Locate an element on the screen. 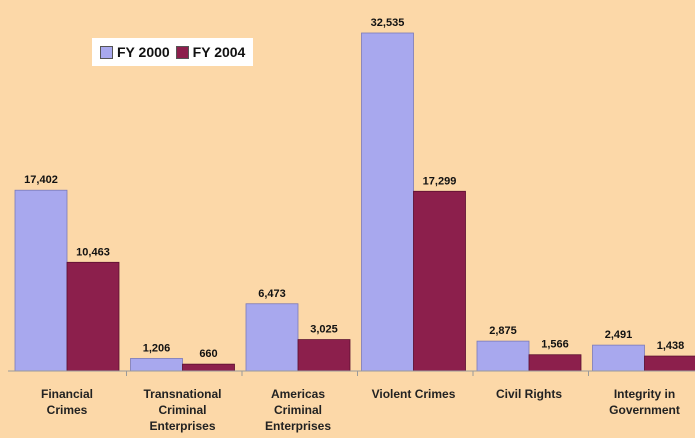 This screenshot has width=695, height=438. value-label-fy2004-1: 660 is located at coordinates (208, 354).